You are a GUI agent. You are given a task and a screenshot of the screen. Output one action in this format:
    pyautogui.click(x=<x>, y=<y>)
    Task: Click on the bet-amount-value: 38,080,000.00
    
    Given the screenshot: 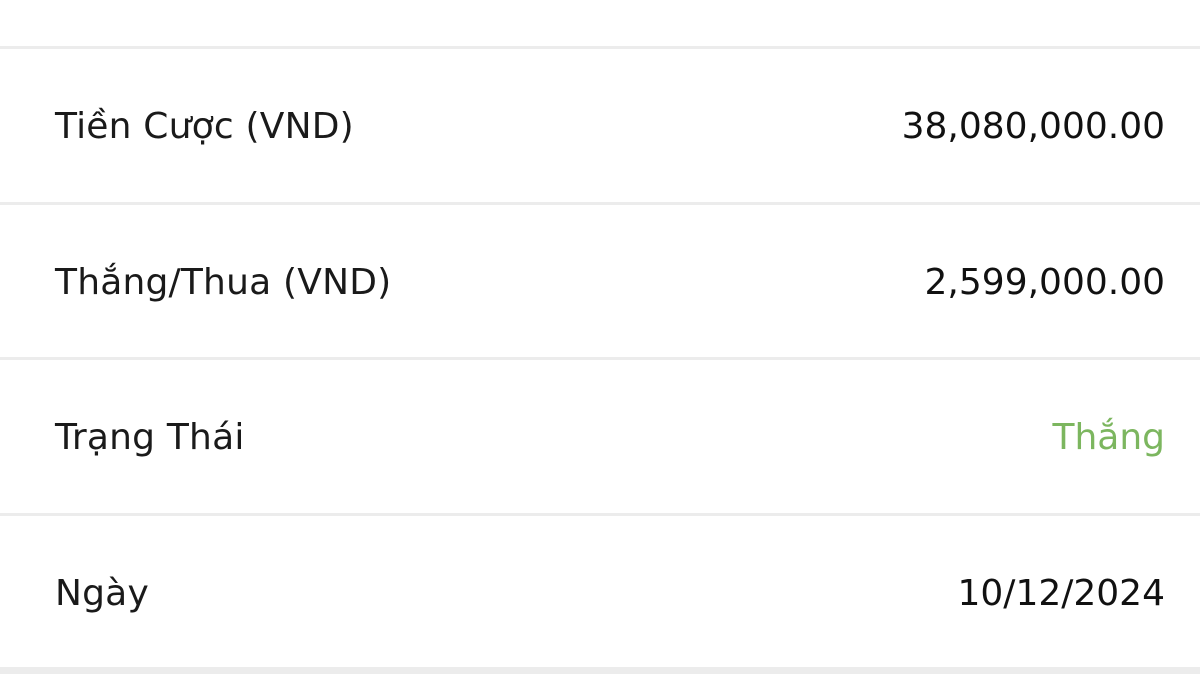 What is the action you would take?
    pyautogui.click(x=1033, y=126)
    